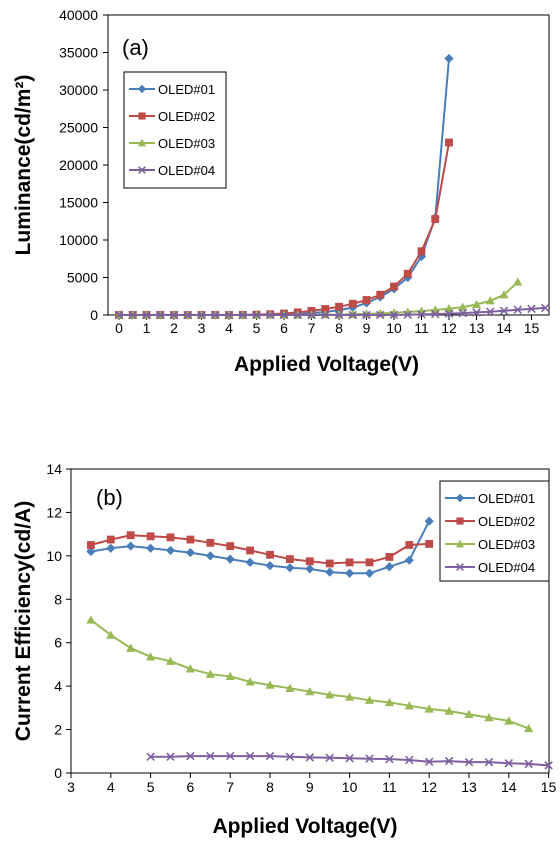 The image size is (560, 858). Describe the element at coordinates (549, 787) in the screenshot. I see `x-tick-label: 15` at that location.